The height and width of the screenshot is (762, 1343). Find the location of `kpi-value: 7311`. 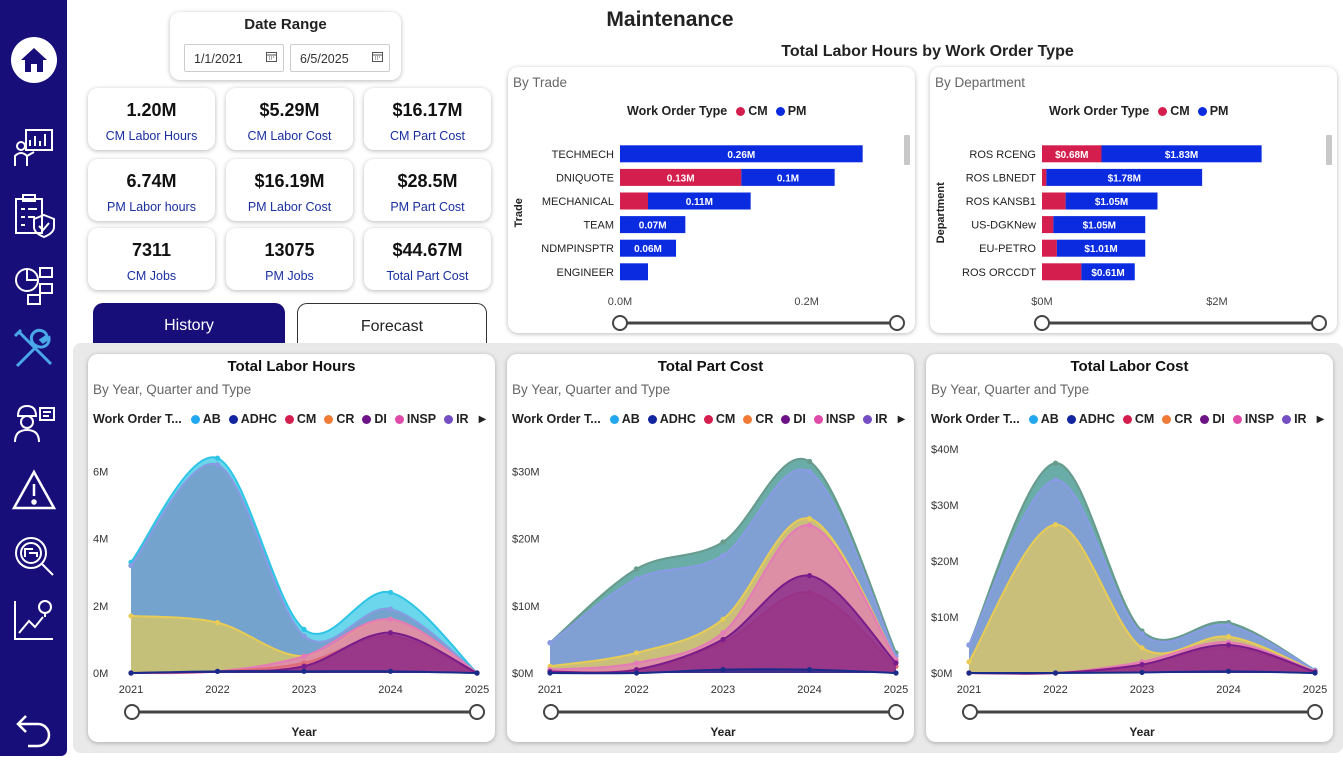

kpi-value: 7311 is located at coordinates (151, 250).